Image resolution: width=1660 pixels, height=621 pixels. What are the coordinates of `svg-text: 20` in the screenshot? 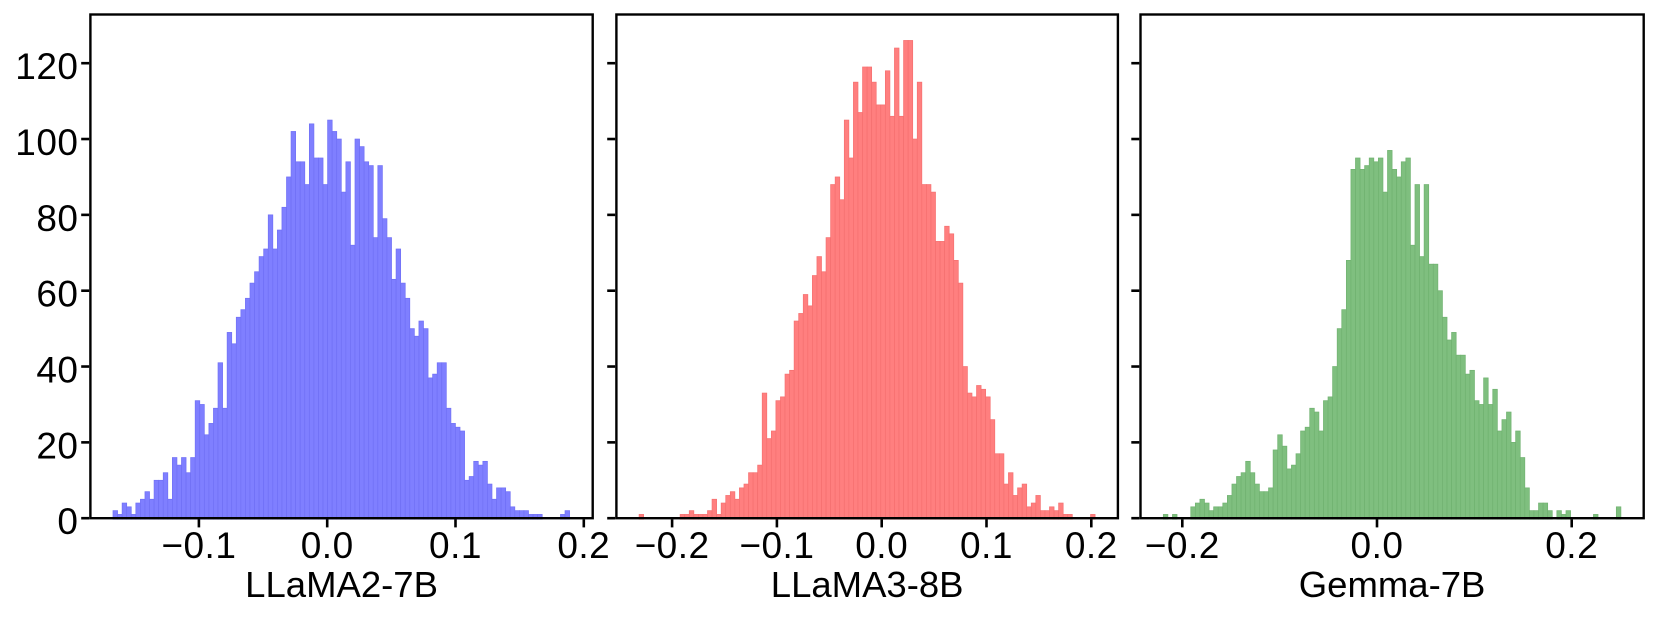 It's located at (57, 445).